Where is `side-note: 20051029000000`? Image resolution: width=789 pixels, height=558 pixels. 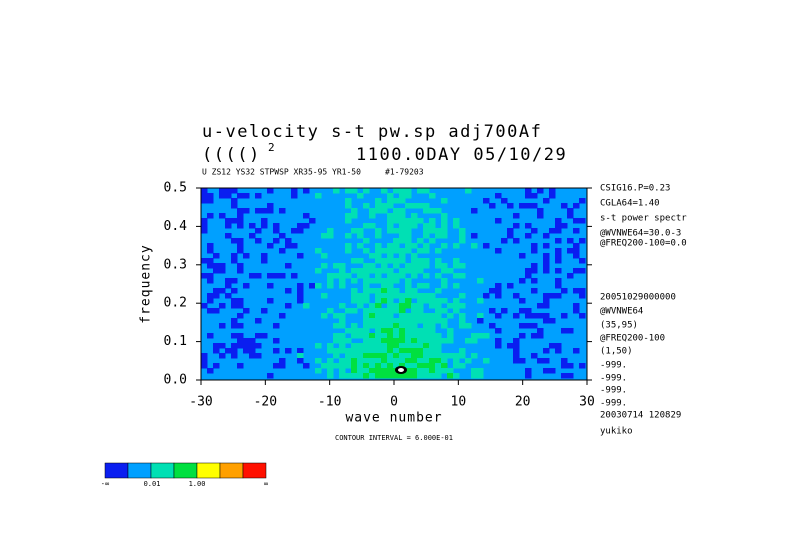 side-note: 20051029000000 is located at coordinates (638, 298).